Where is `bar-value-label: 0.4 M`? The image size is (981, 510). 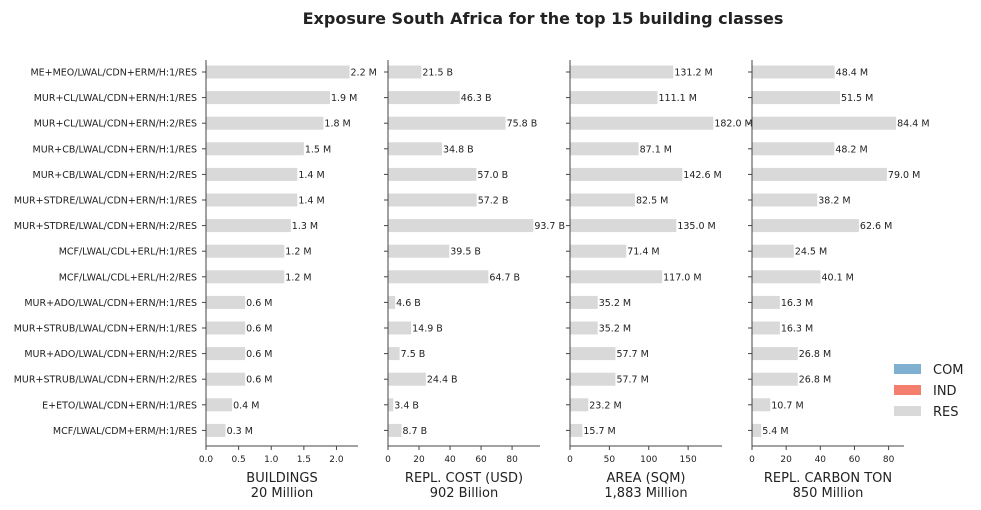
bar-value-label: 0.4 M is located at coordinates (246, 405).